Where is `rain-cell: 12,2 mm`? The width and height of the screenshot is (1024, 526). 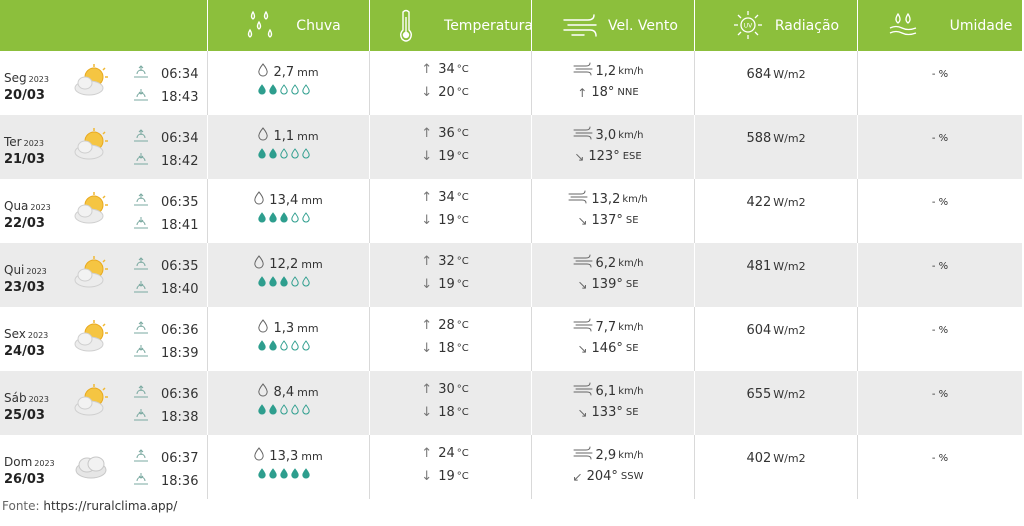
rain-cell: 12,2 mm is located at coordinates (288, 271).